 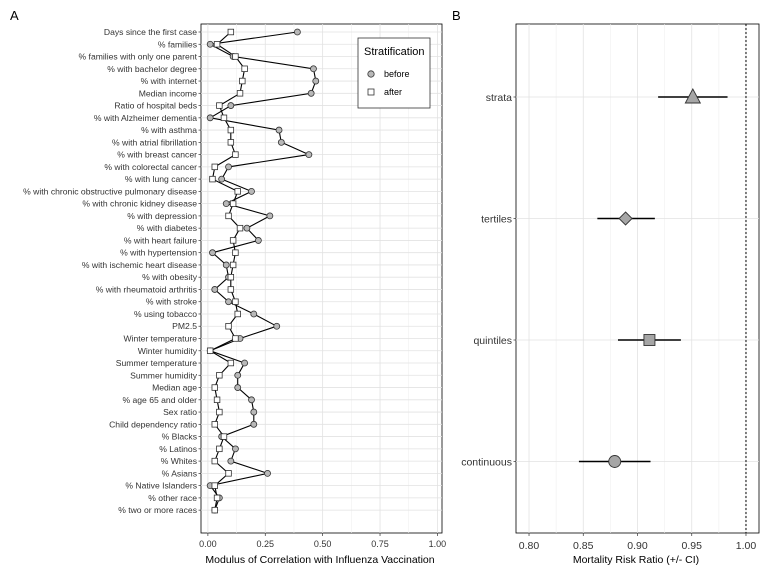 I want to click on category-label: Winter humidity, so click(x=168, y=351).